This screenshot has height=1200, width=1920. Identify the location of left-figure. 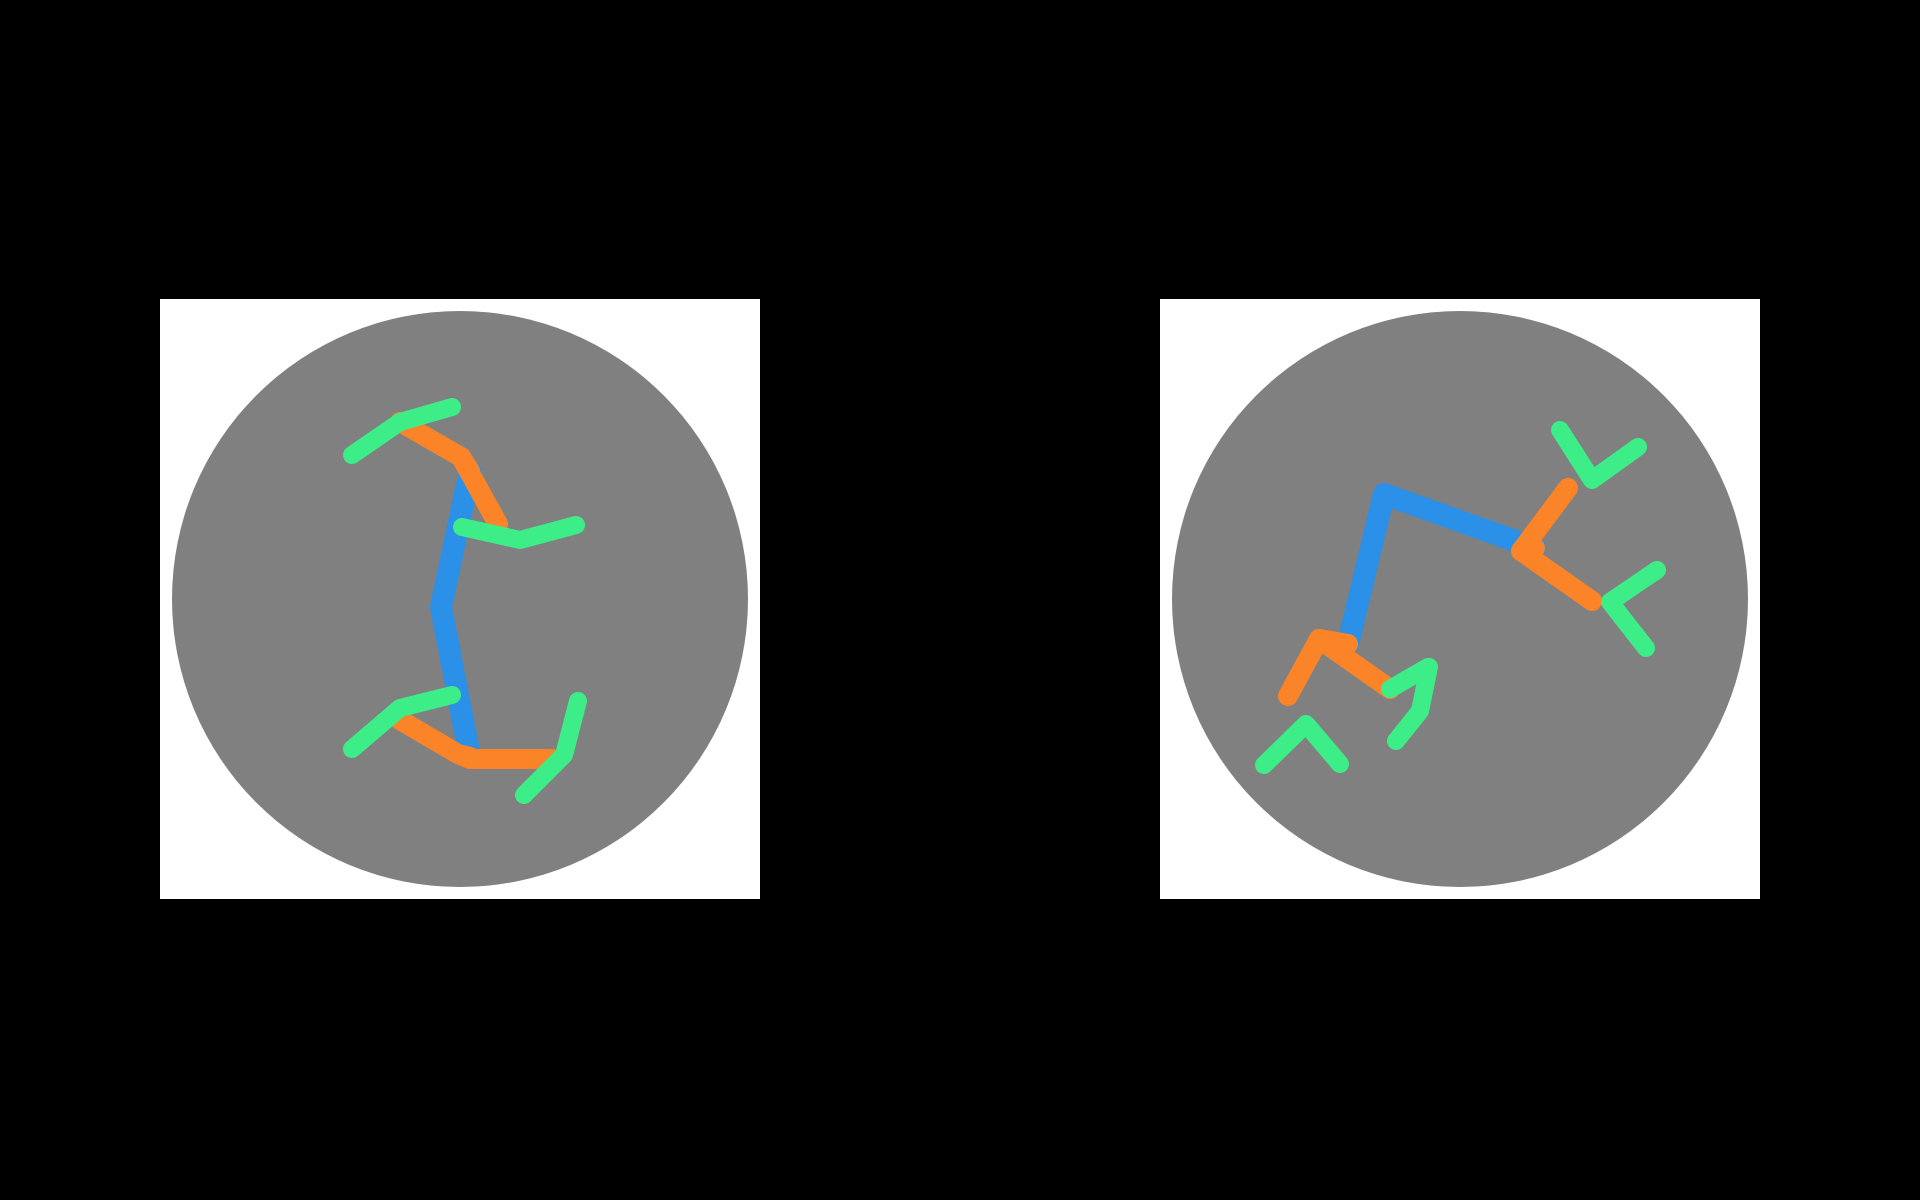
(460, 599).